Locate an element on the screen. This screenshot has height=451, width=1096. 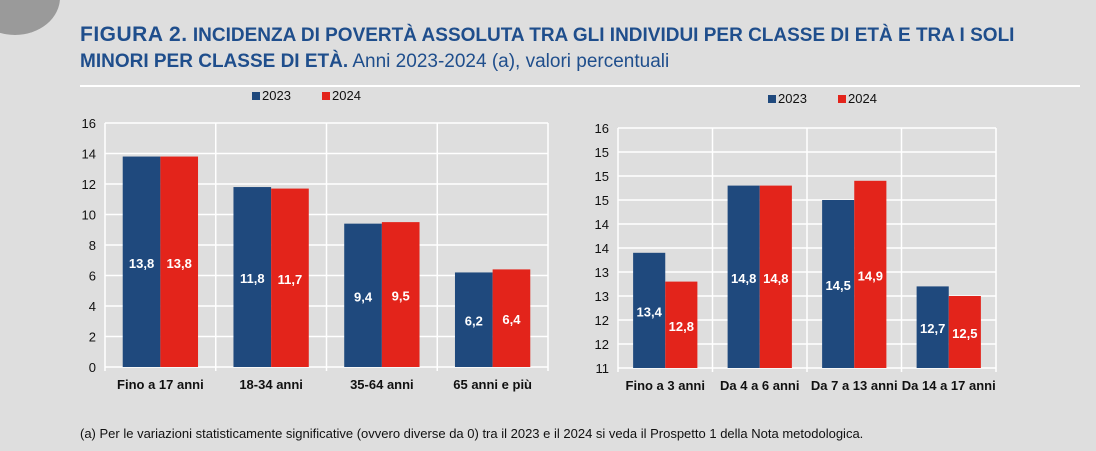
x-tick-label: 65 anni e più is located at coordinates (492, 384).